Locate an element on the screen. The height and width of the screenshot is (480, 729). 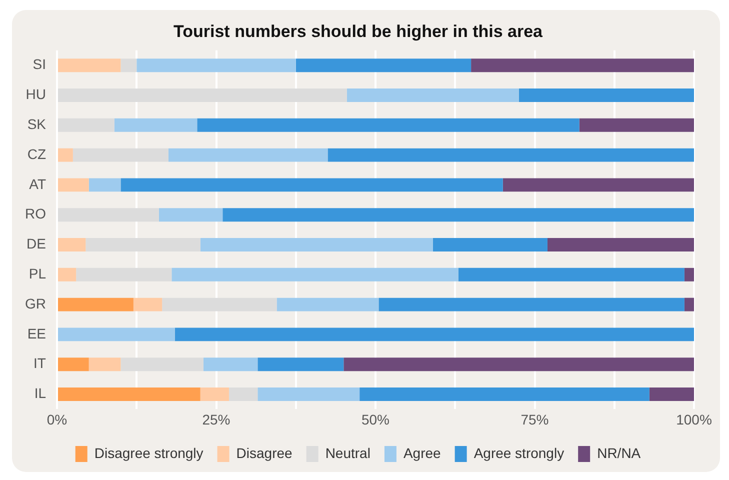
y-tick-label: PL is located at coordinates (37, 274).